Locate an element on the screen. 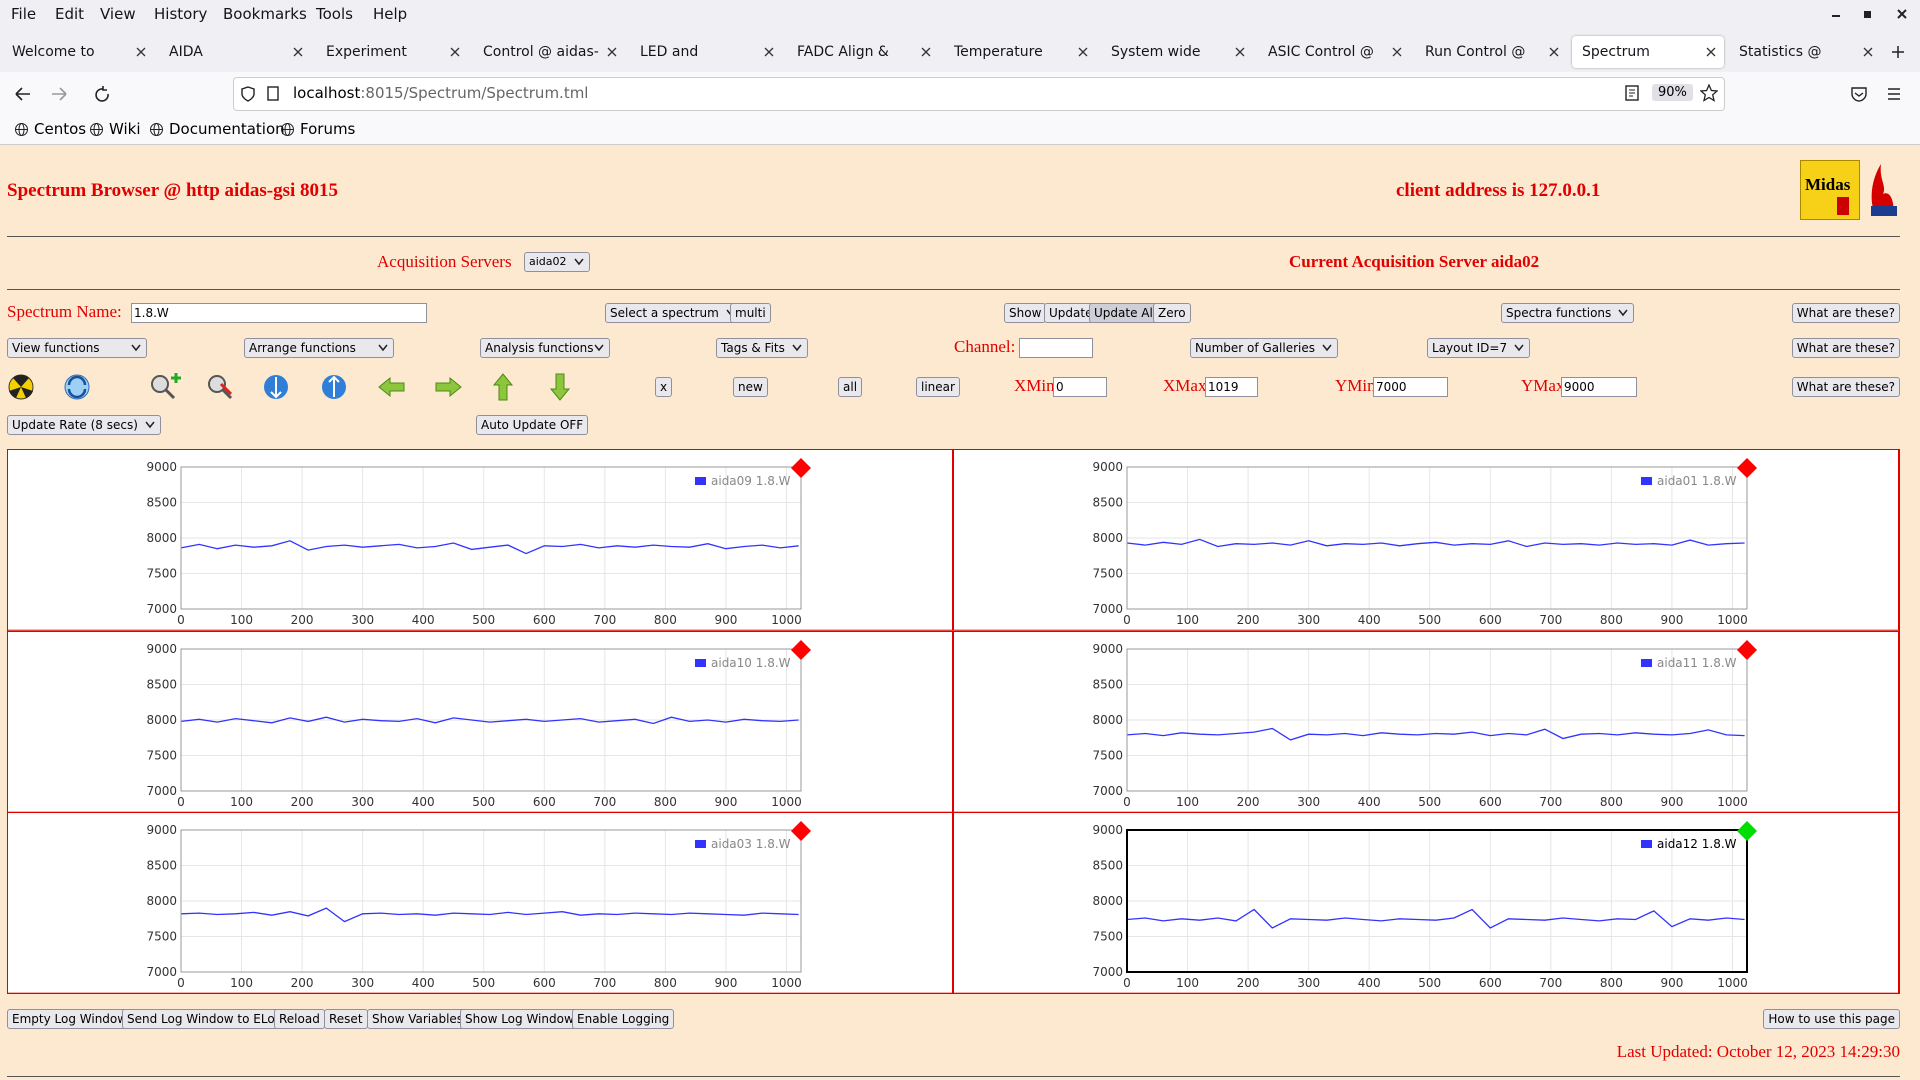  menu-item: Edit is located at coordinates (70, 14).